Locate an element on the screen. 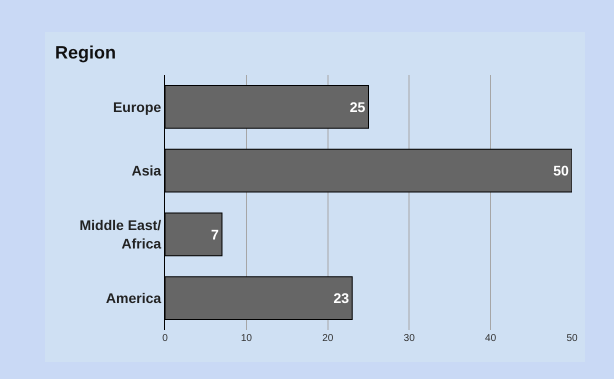 This screenshot has height=379, width=614. data-label: 50 is located at coordinates (561, 170).